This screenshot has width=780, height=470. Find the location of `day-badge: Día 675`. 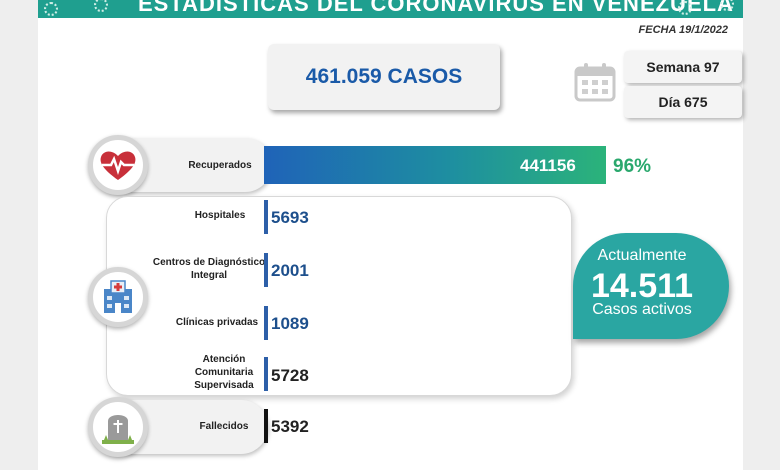

day-badge: Día 675 is located at coordinates (683, 102).